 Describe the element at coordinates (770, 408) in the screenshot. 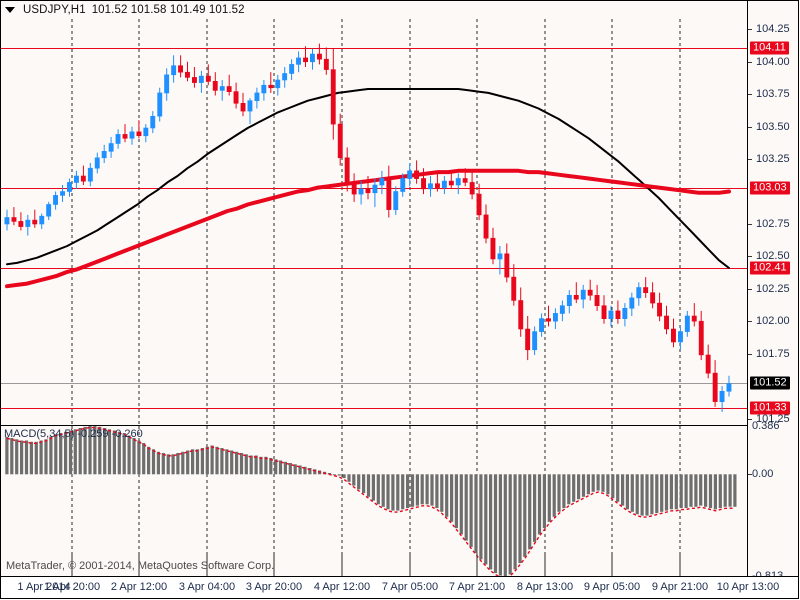

I see `price-badge-101-33: 101.33` at that location.